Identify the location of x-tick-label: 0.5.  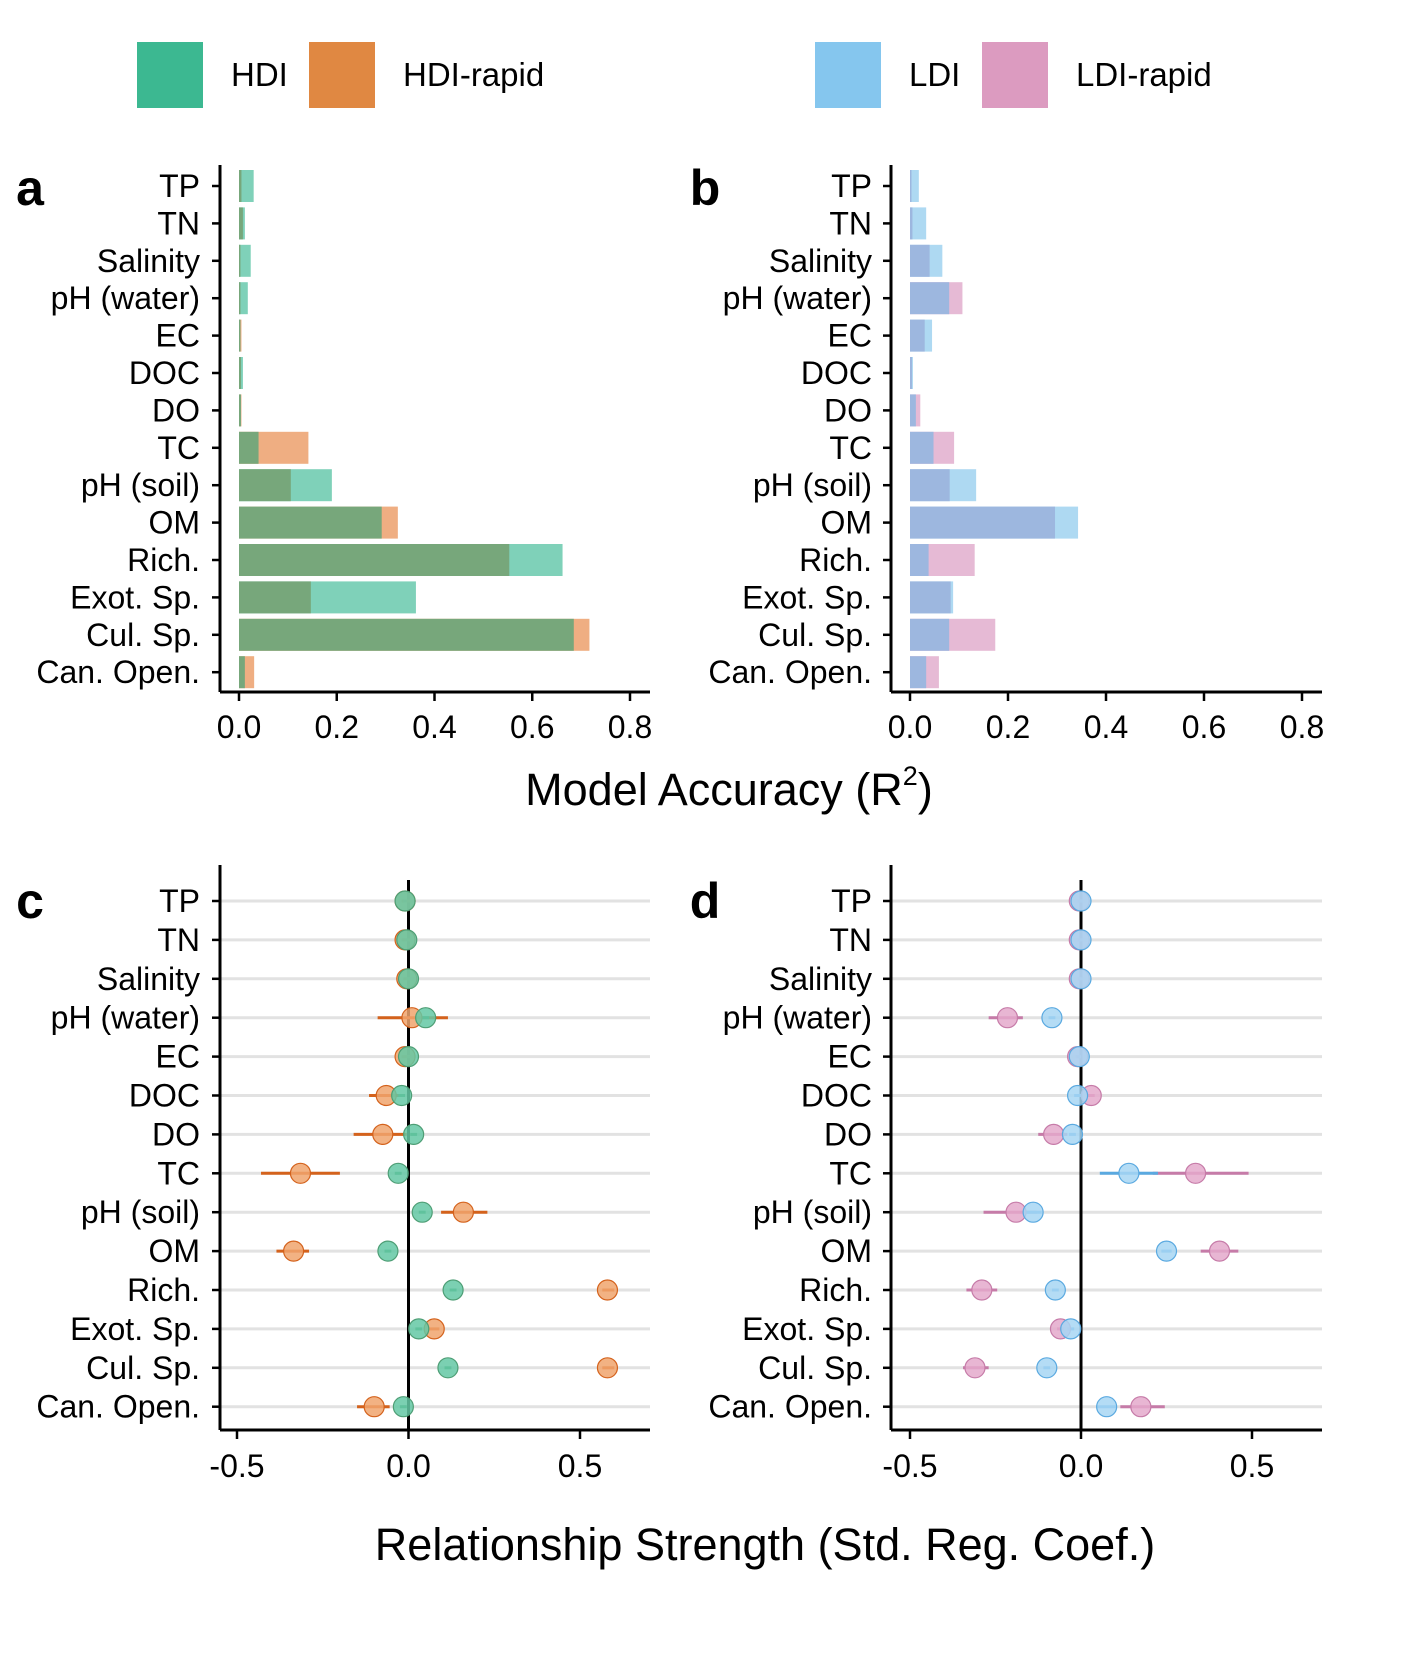
(580, 1466).